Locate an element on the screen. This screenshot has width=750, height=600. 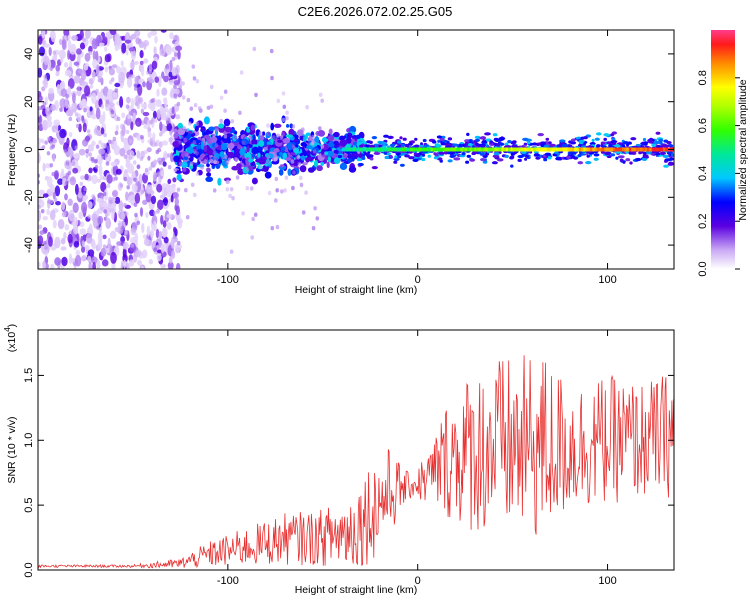
spectrogram-y-tick-label: 20 is located at coordinates (29, 102).